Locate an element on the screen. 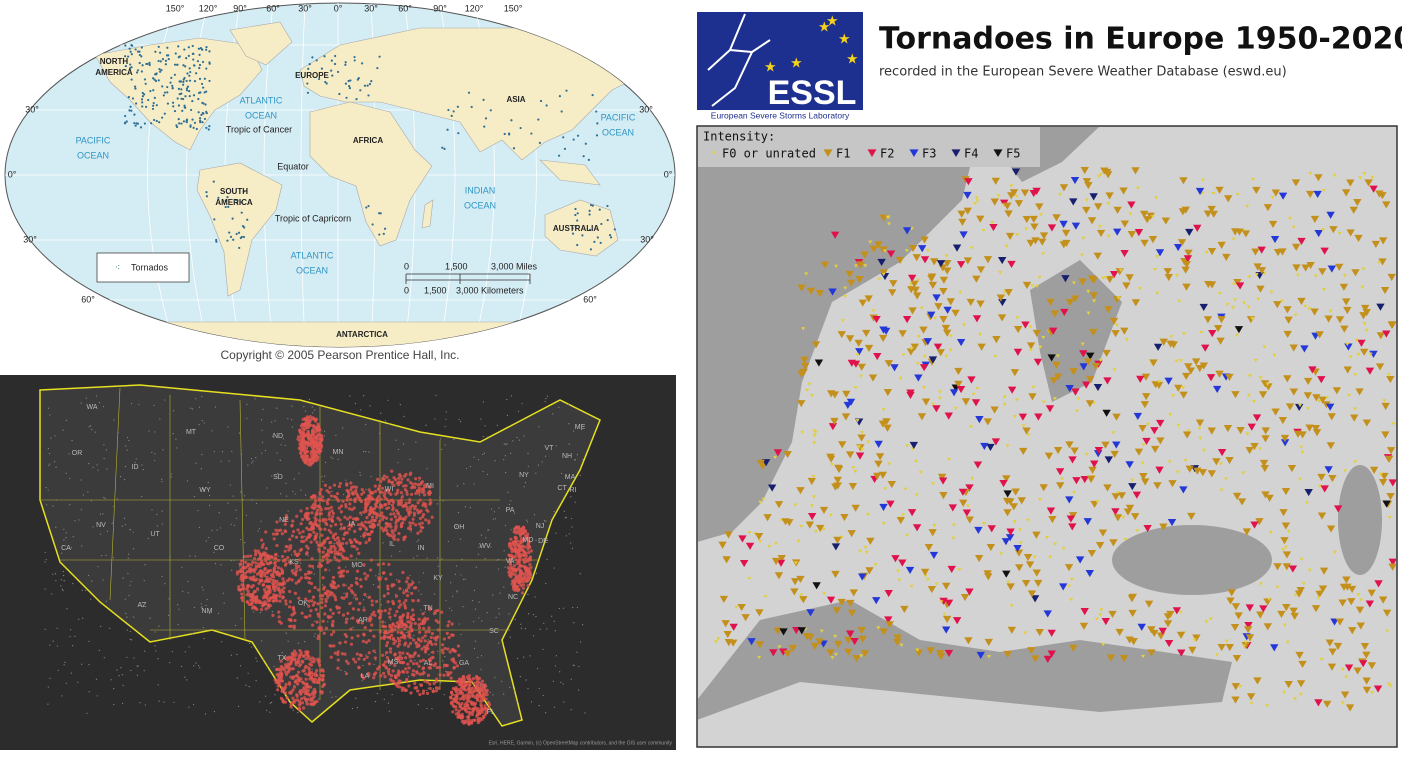 The width and height of the screenshot is (1402, 758). state-label: IN is located at coordinates (421, 548).